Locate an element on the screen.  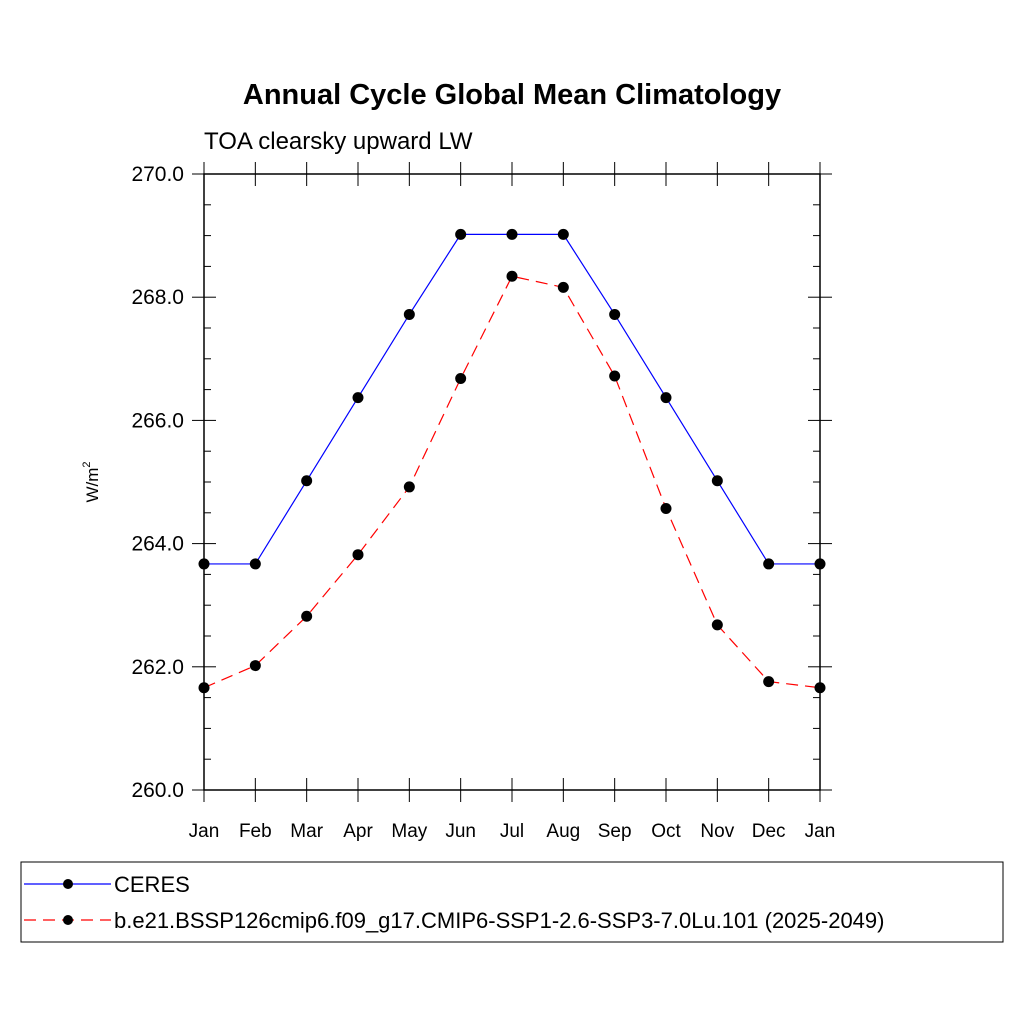
x-tick-label: Mar is located at coordinates (306, 831).